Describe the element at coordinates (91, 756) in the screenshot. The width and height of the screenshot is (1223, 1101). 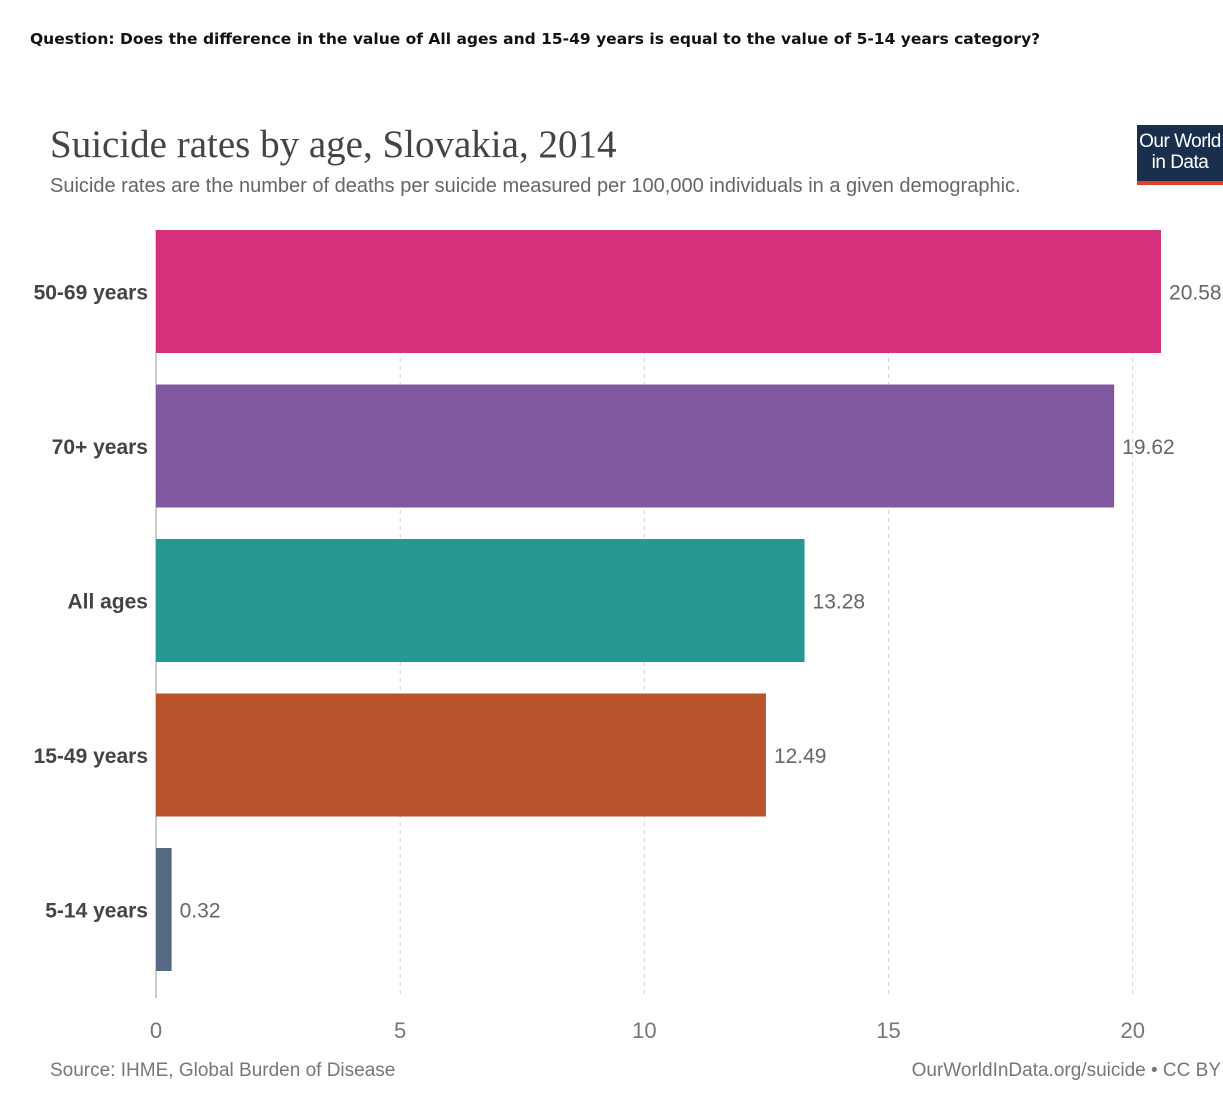
I see `category-label: 15-49 years` at that location.